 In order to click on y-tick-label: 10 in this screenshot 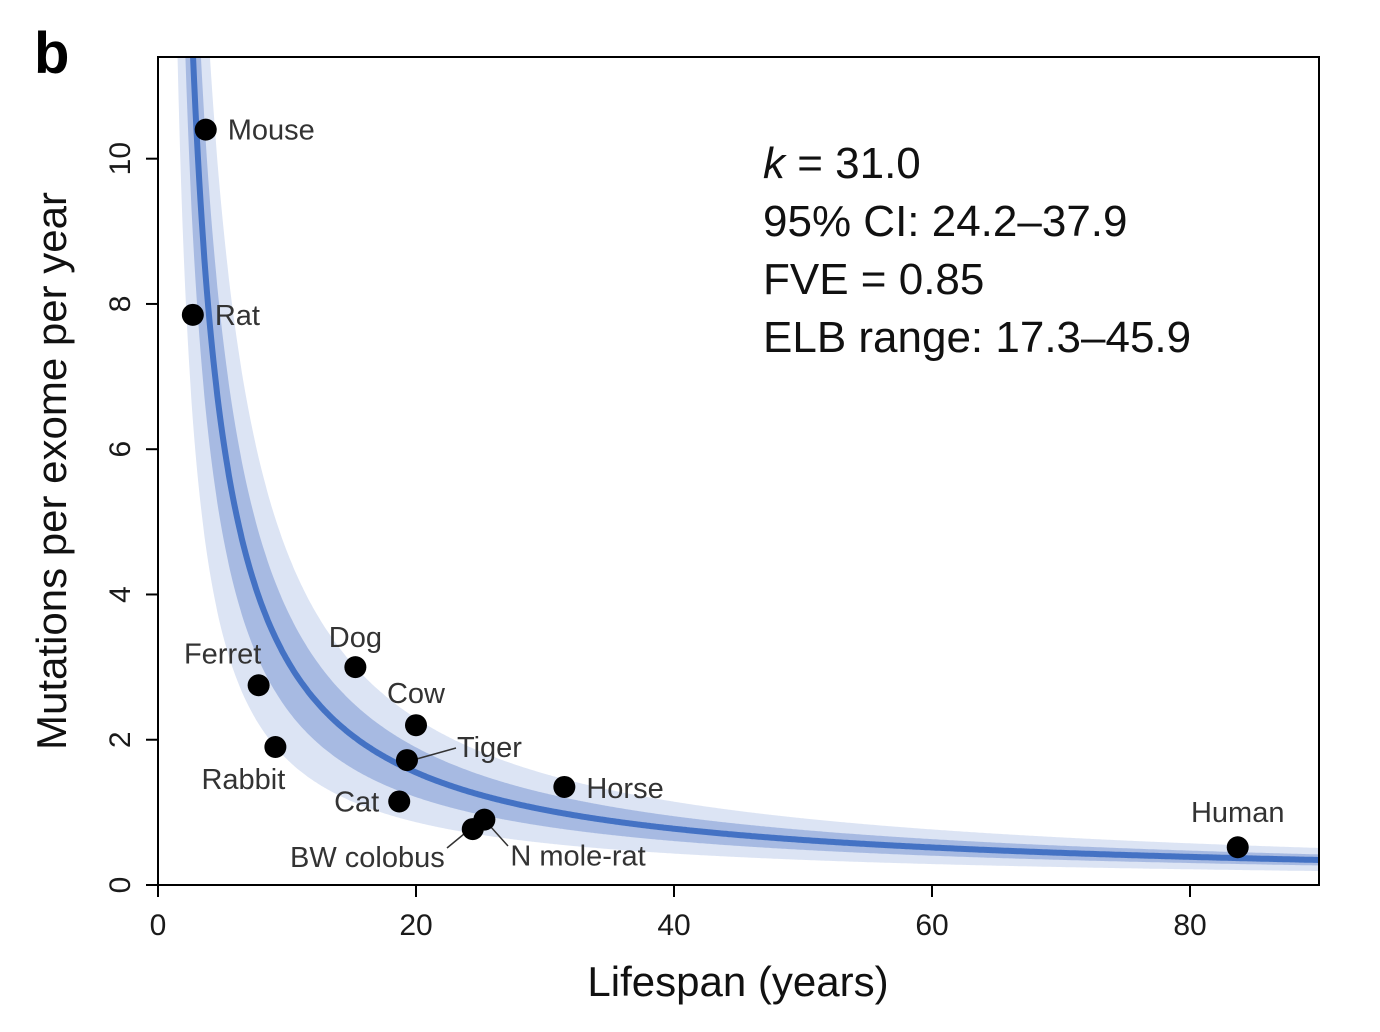, I will do `click(120, 158)`.